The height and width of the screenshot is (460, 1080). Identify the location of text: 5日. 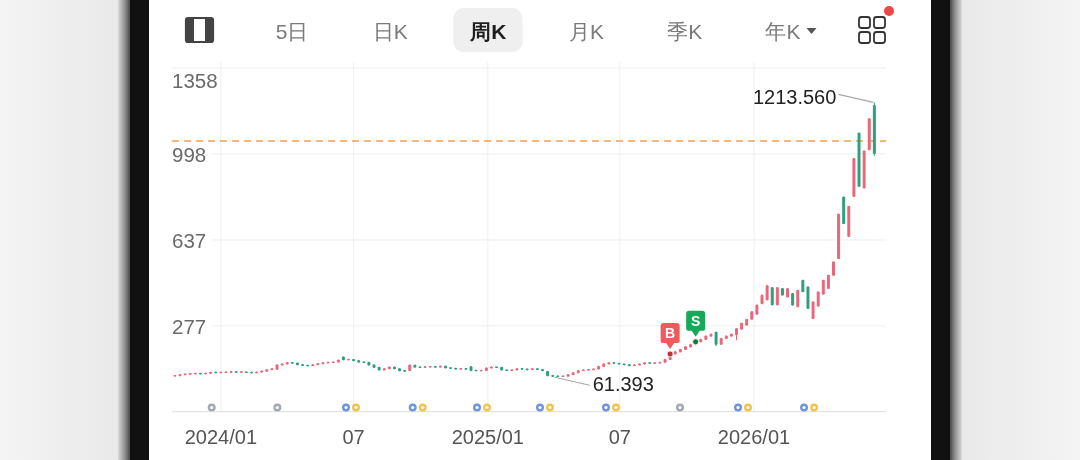
(292, 31).